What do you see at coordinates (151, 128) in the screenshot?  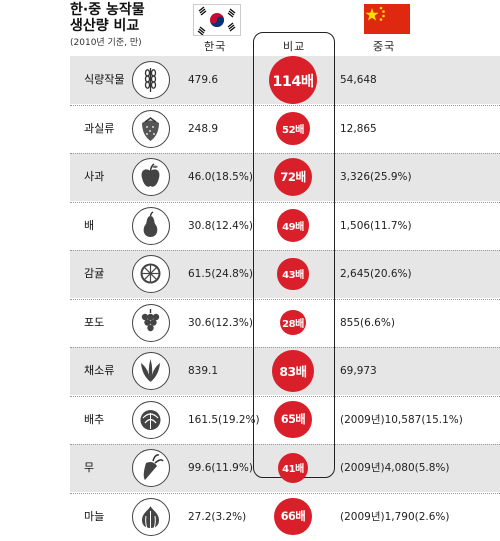 I see `strawberry-icon` at bounding box center [151, 128].